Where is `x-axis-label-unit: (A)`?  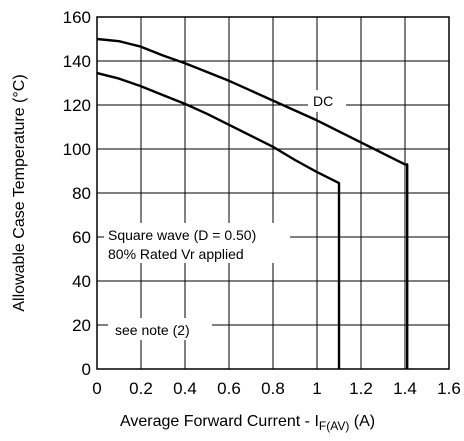
x-axis-label-unit: (A) is located at coordinates (362, 421).